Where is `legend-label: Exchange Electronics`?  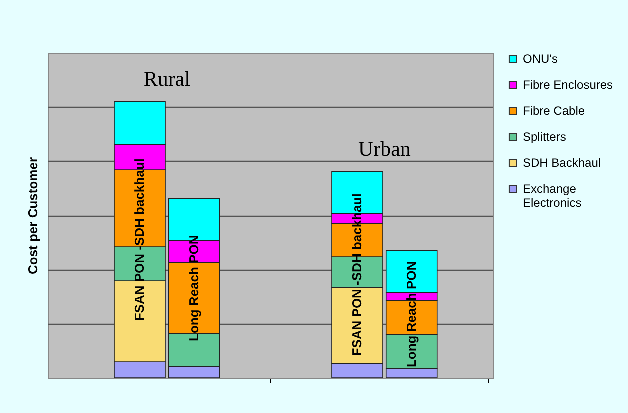
legend-label: Exchange Electronics is located at coordinates (552, 196).